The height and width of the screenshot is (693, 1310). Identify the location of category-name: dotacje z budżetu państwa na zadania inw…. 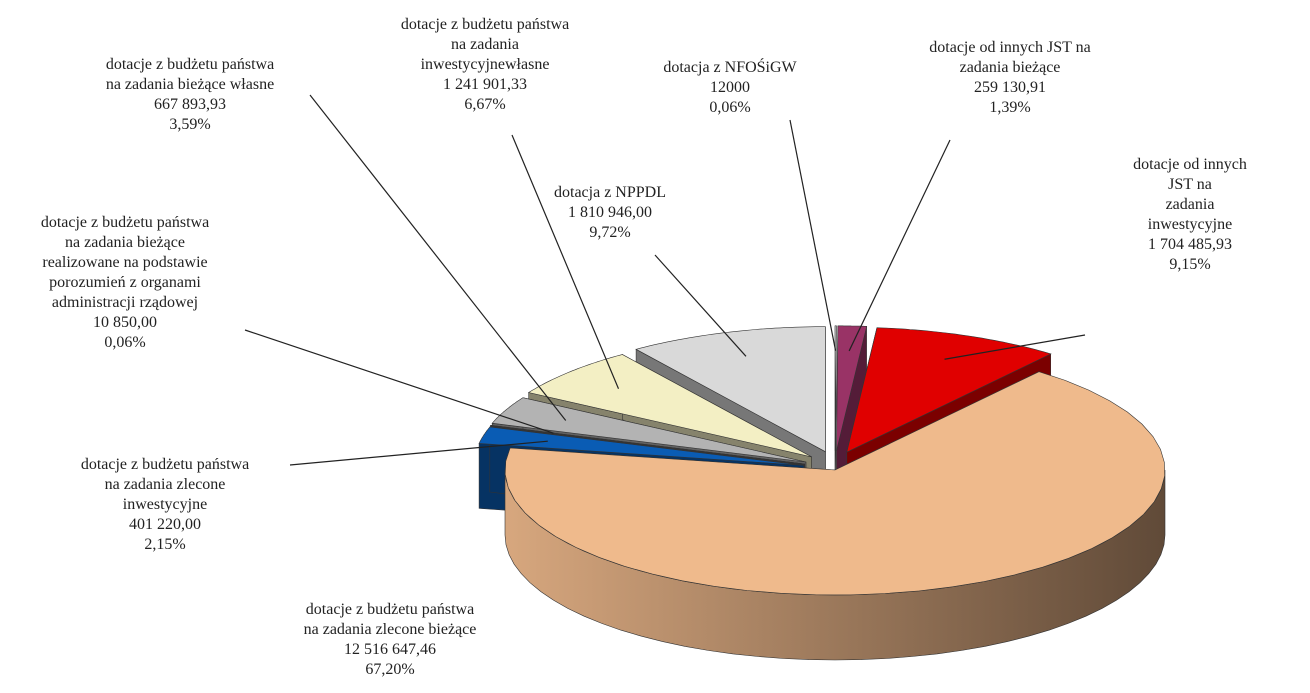
(485, 44).